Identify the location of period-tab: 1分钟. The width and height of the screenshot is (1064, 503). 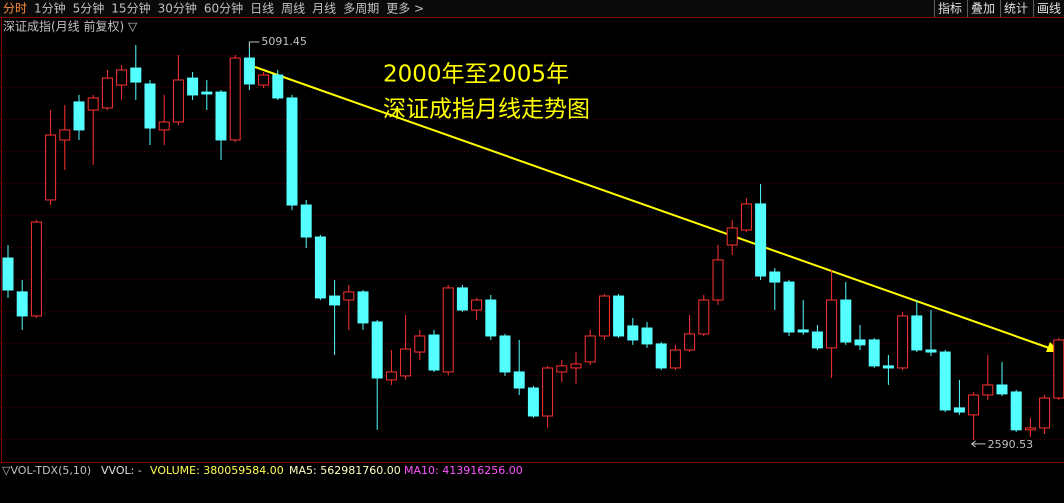
(50, 8).